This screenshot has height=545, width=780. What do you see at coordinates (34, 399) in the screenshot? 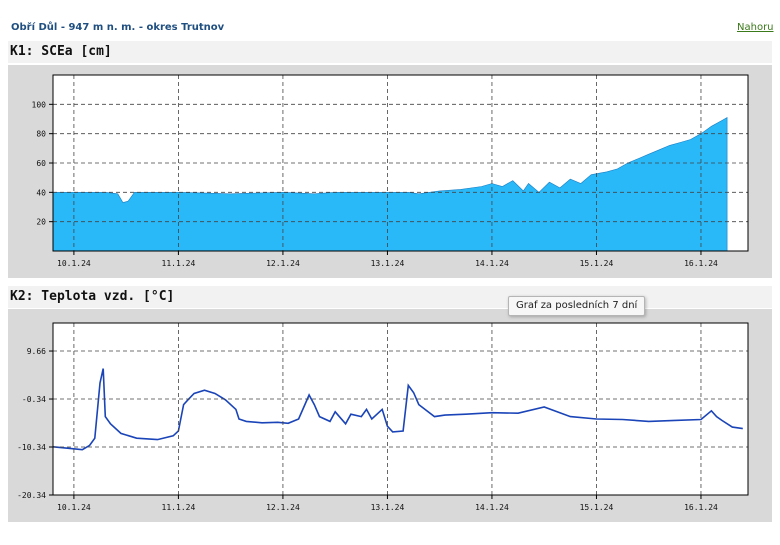
I see `y-tick-label: -0.34` at bounding box center [34, 399].